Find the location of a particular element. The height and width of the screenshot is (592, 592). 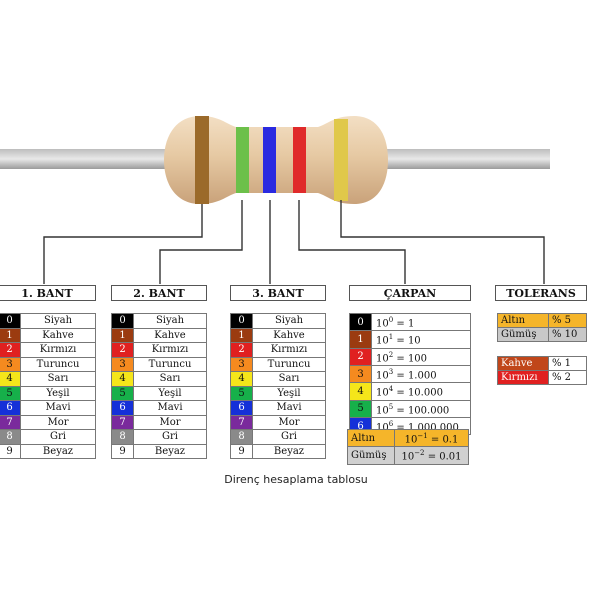

tolerance-row: Kahve% 1 is located at coordinates (542, 363).